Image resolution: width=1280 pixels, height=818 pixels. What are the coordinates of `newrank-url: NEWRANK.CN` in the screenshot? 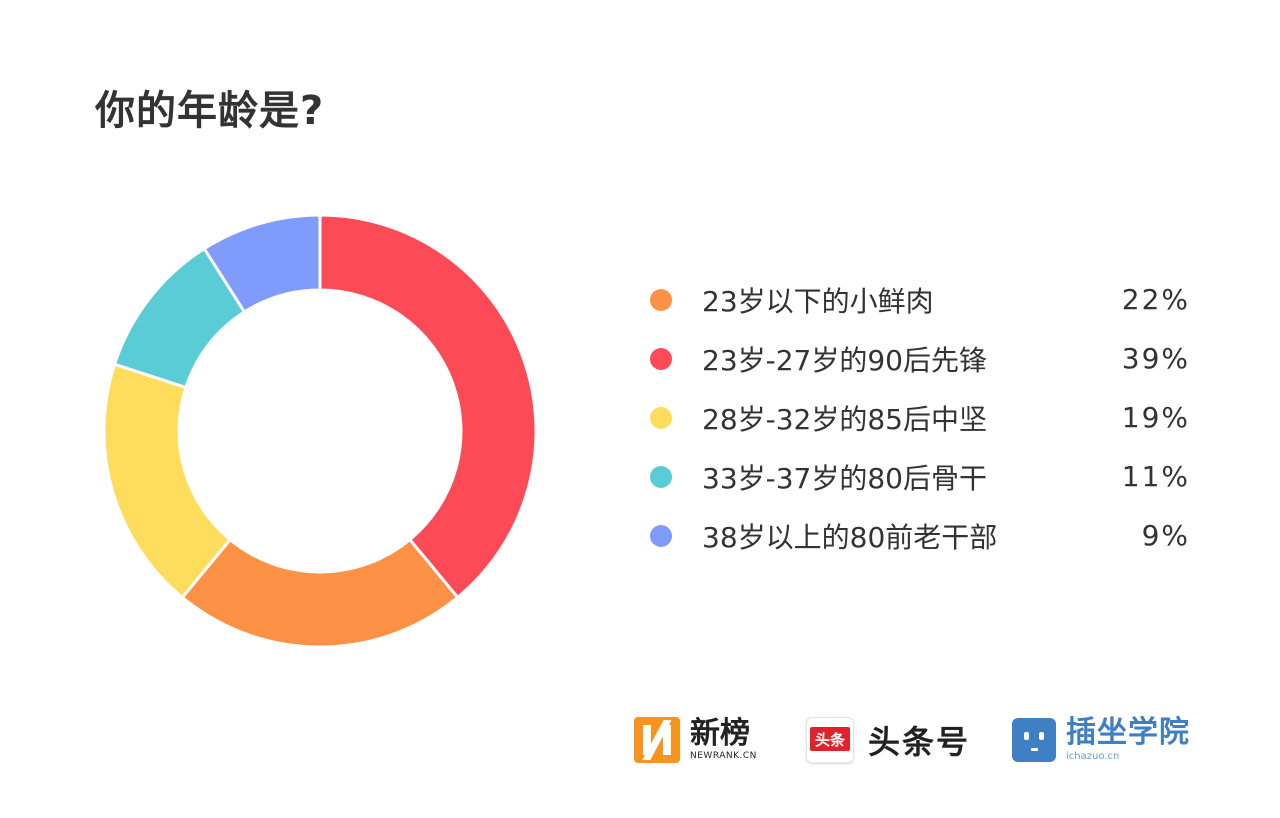 It's located at (723, 756).